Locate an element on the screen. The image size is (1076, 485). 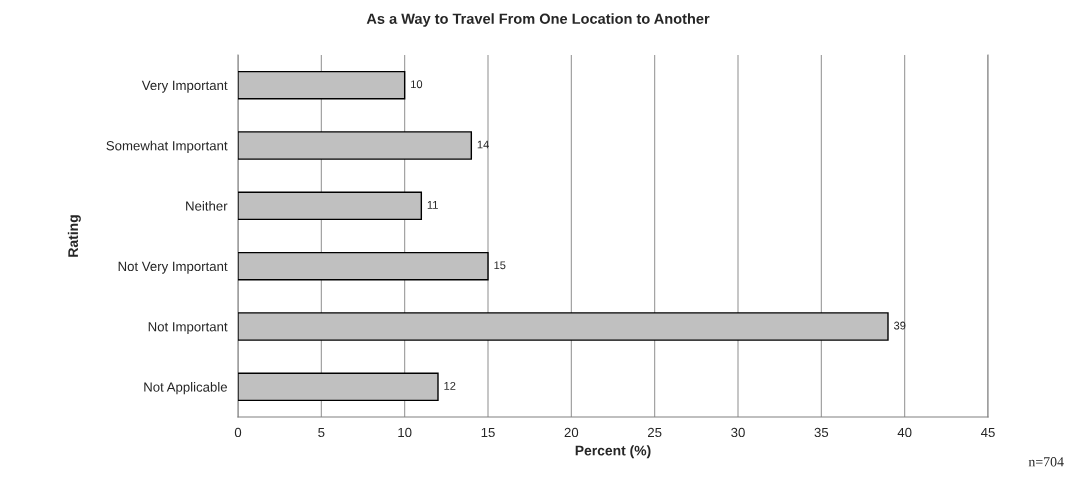
data-label: 12 is located at coordinates (450, 385).